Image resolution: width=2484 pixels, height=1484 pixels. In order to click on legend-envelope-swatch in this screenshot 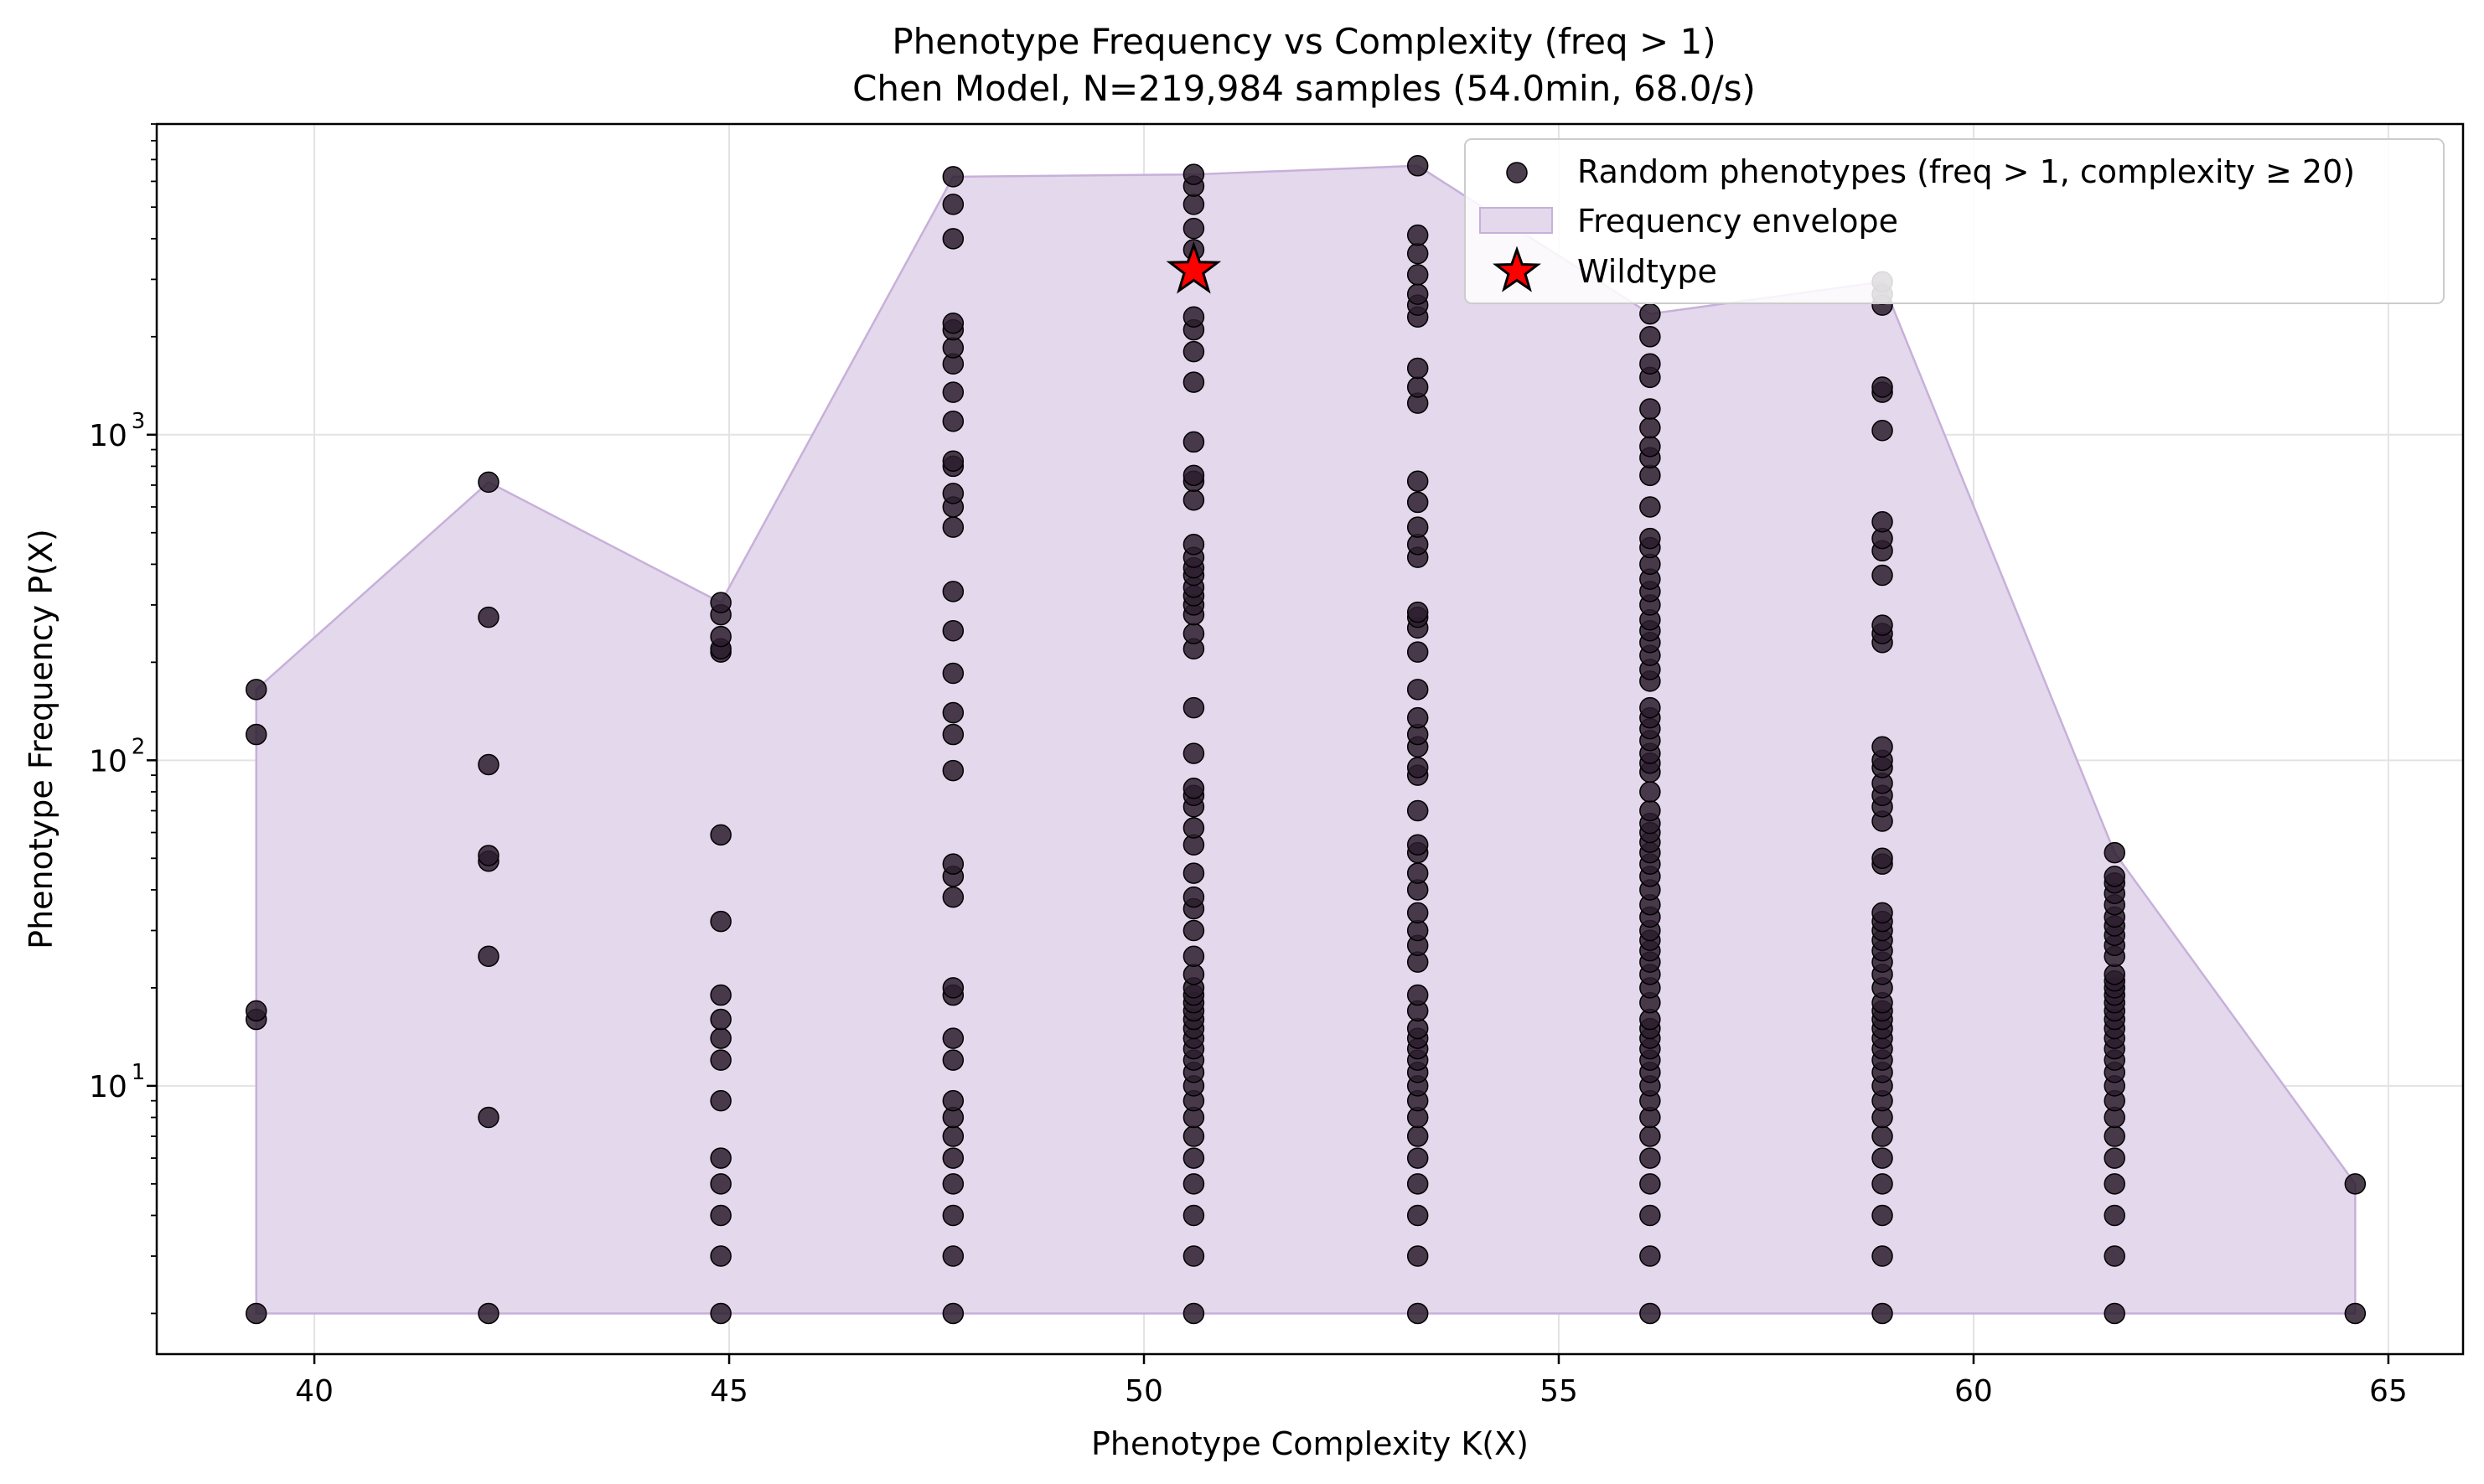, I will do `click(1516, 221)`.